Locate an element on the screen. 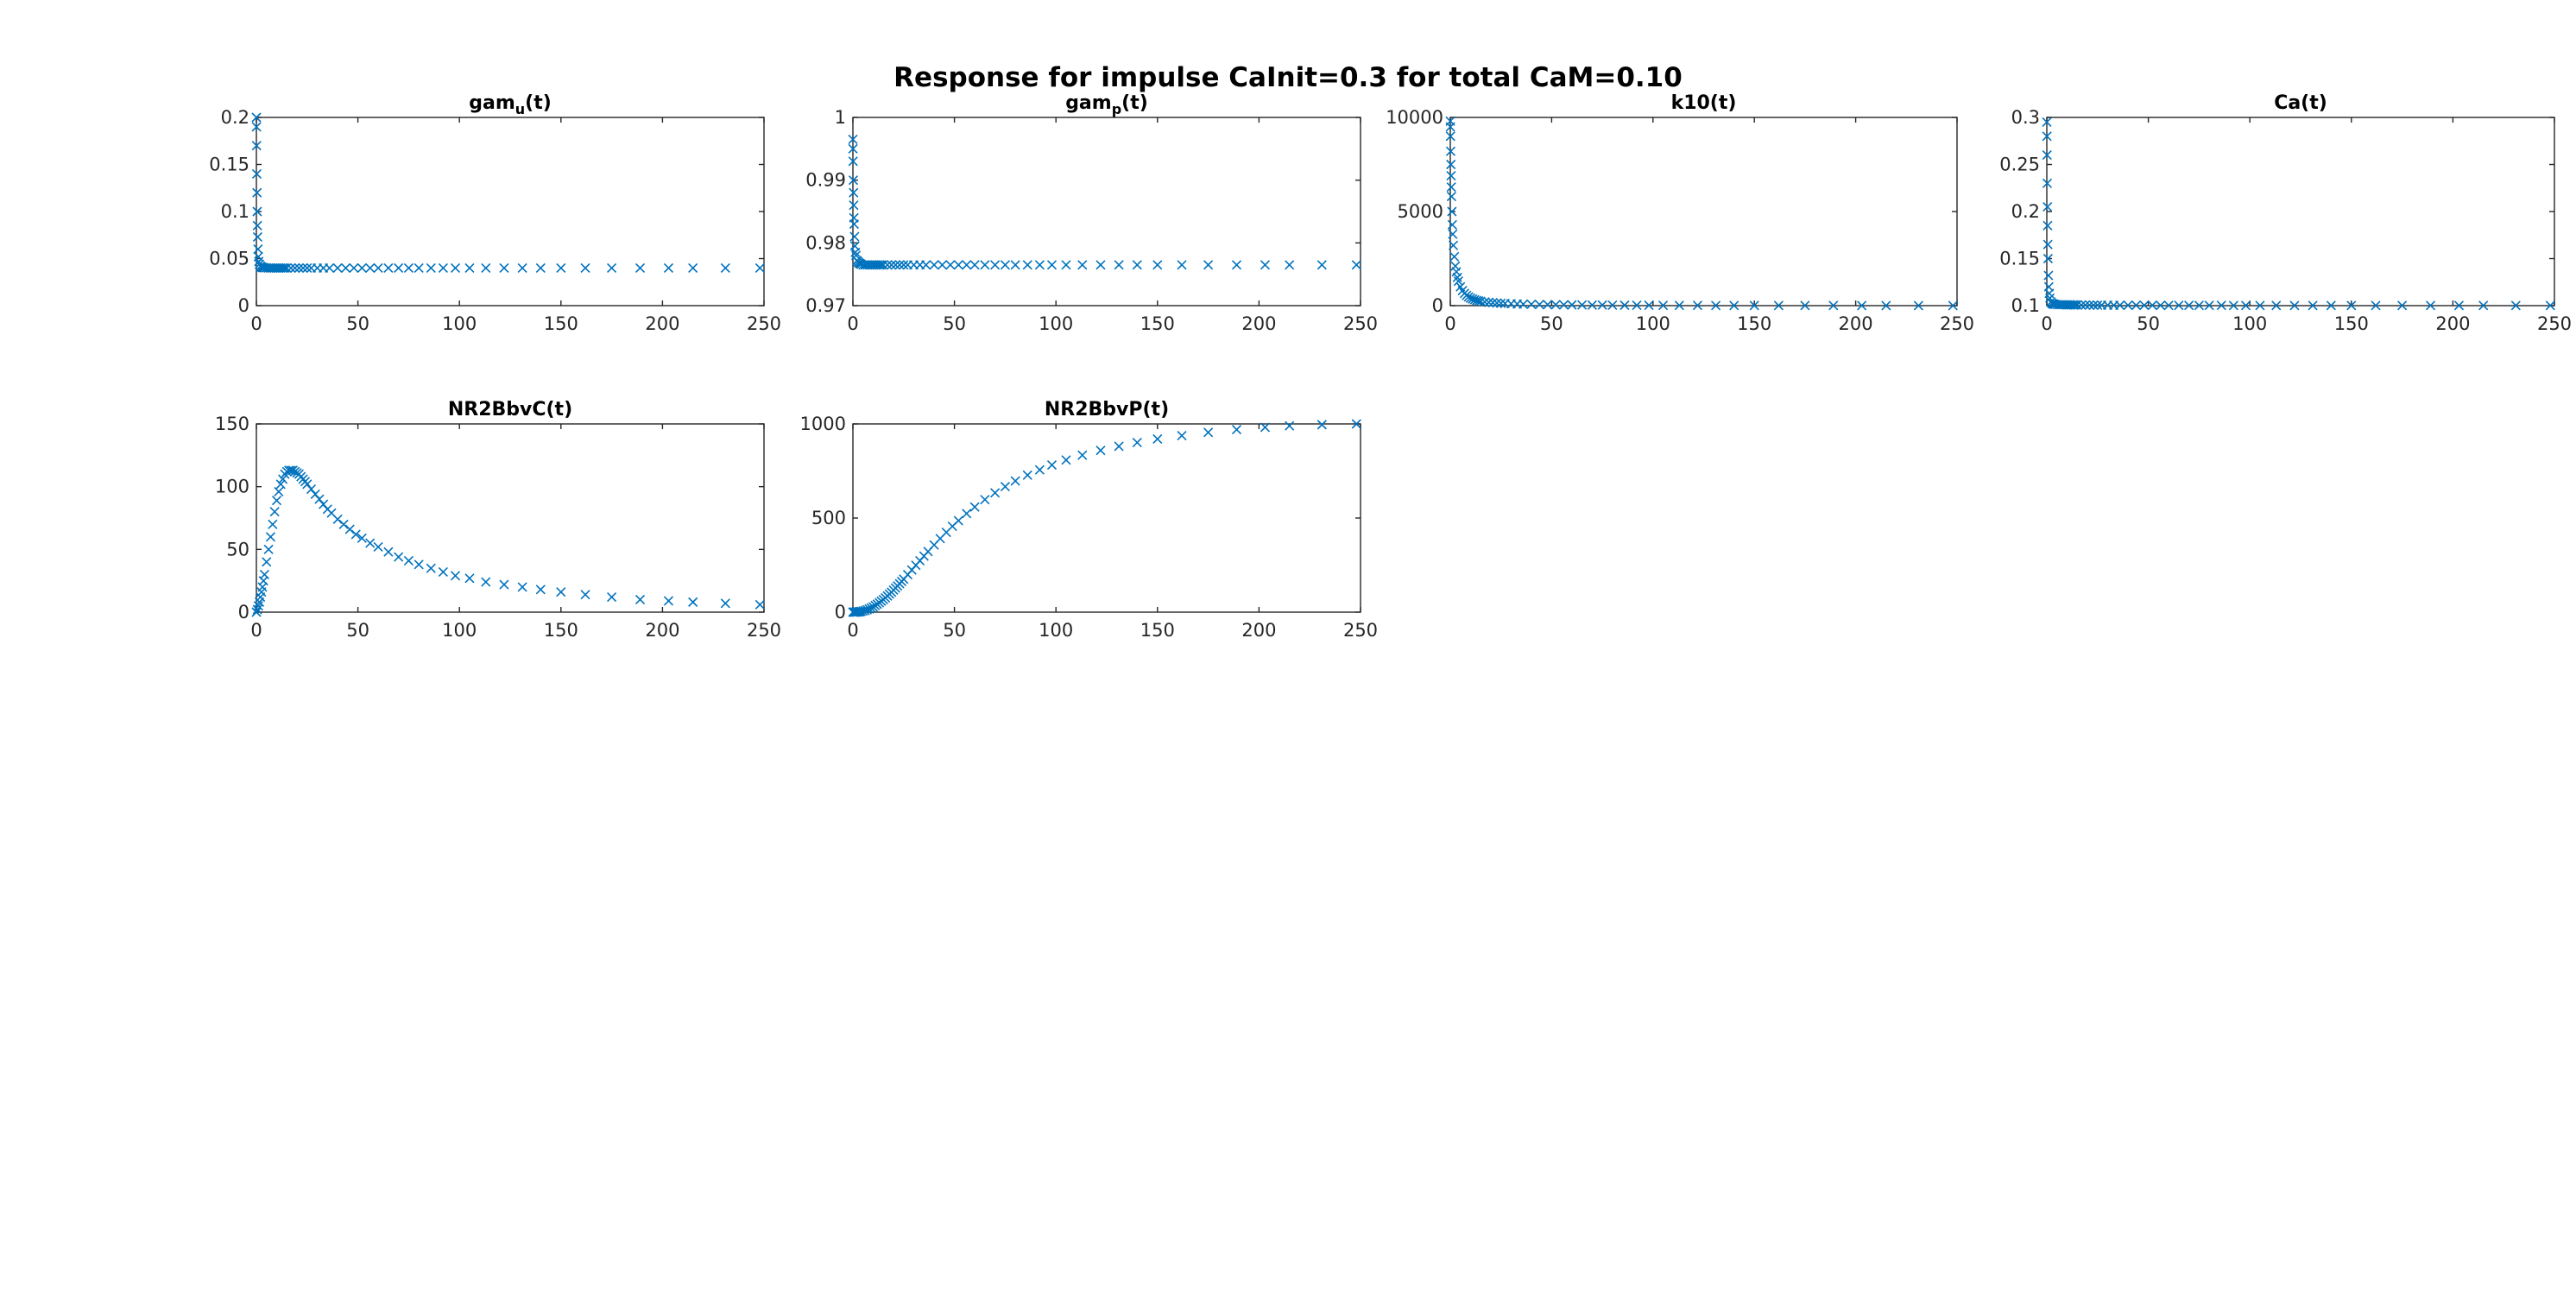 This screenshot has width=2576, height=1302. y-tick-label: 0.2 is located at coordinates (235, 118).